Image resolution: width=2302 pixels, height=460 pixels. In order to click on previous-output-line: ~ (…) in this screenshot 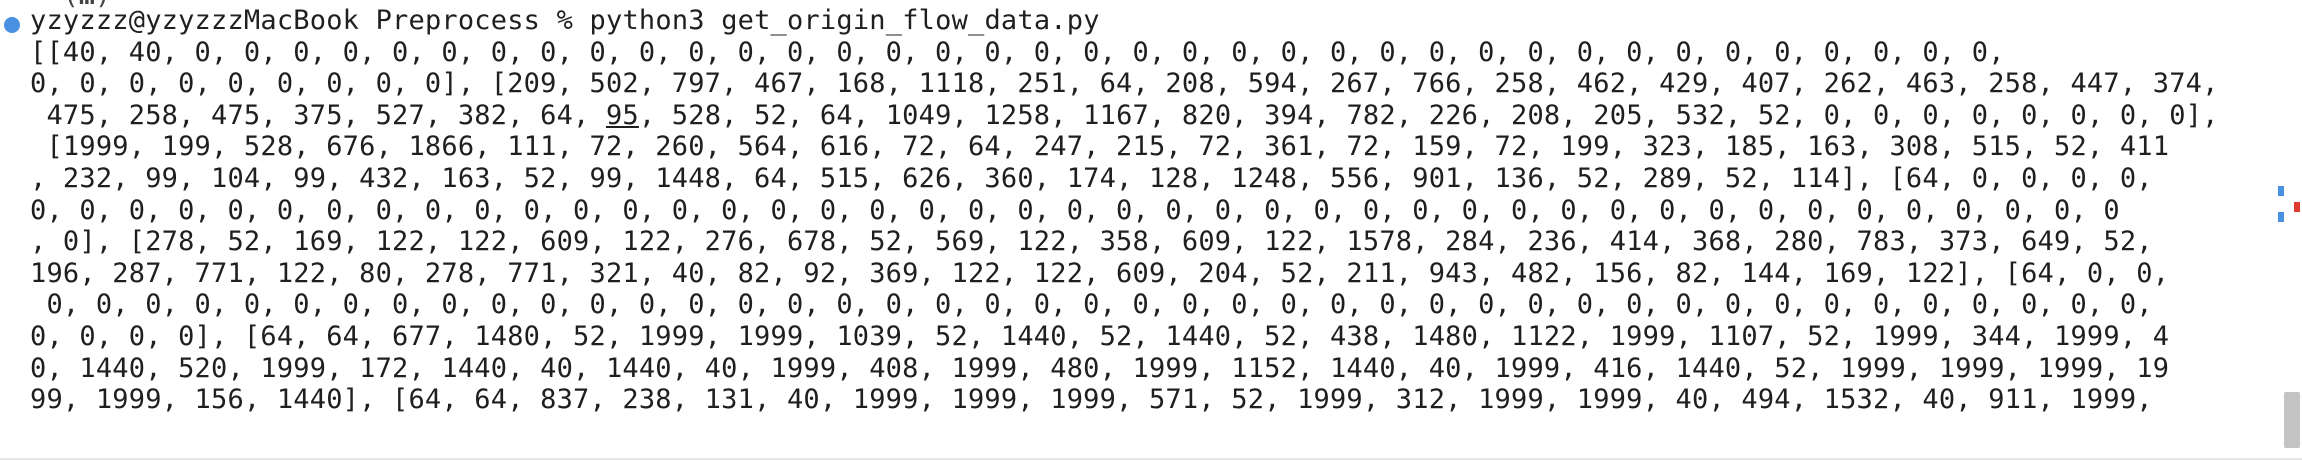, I will do `click(70, 6)`.